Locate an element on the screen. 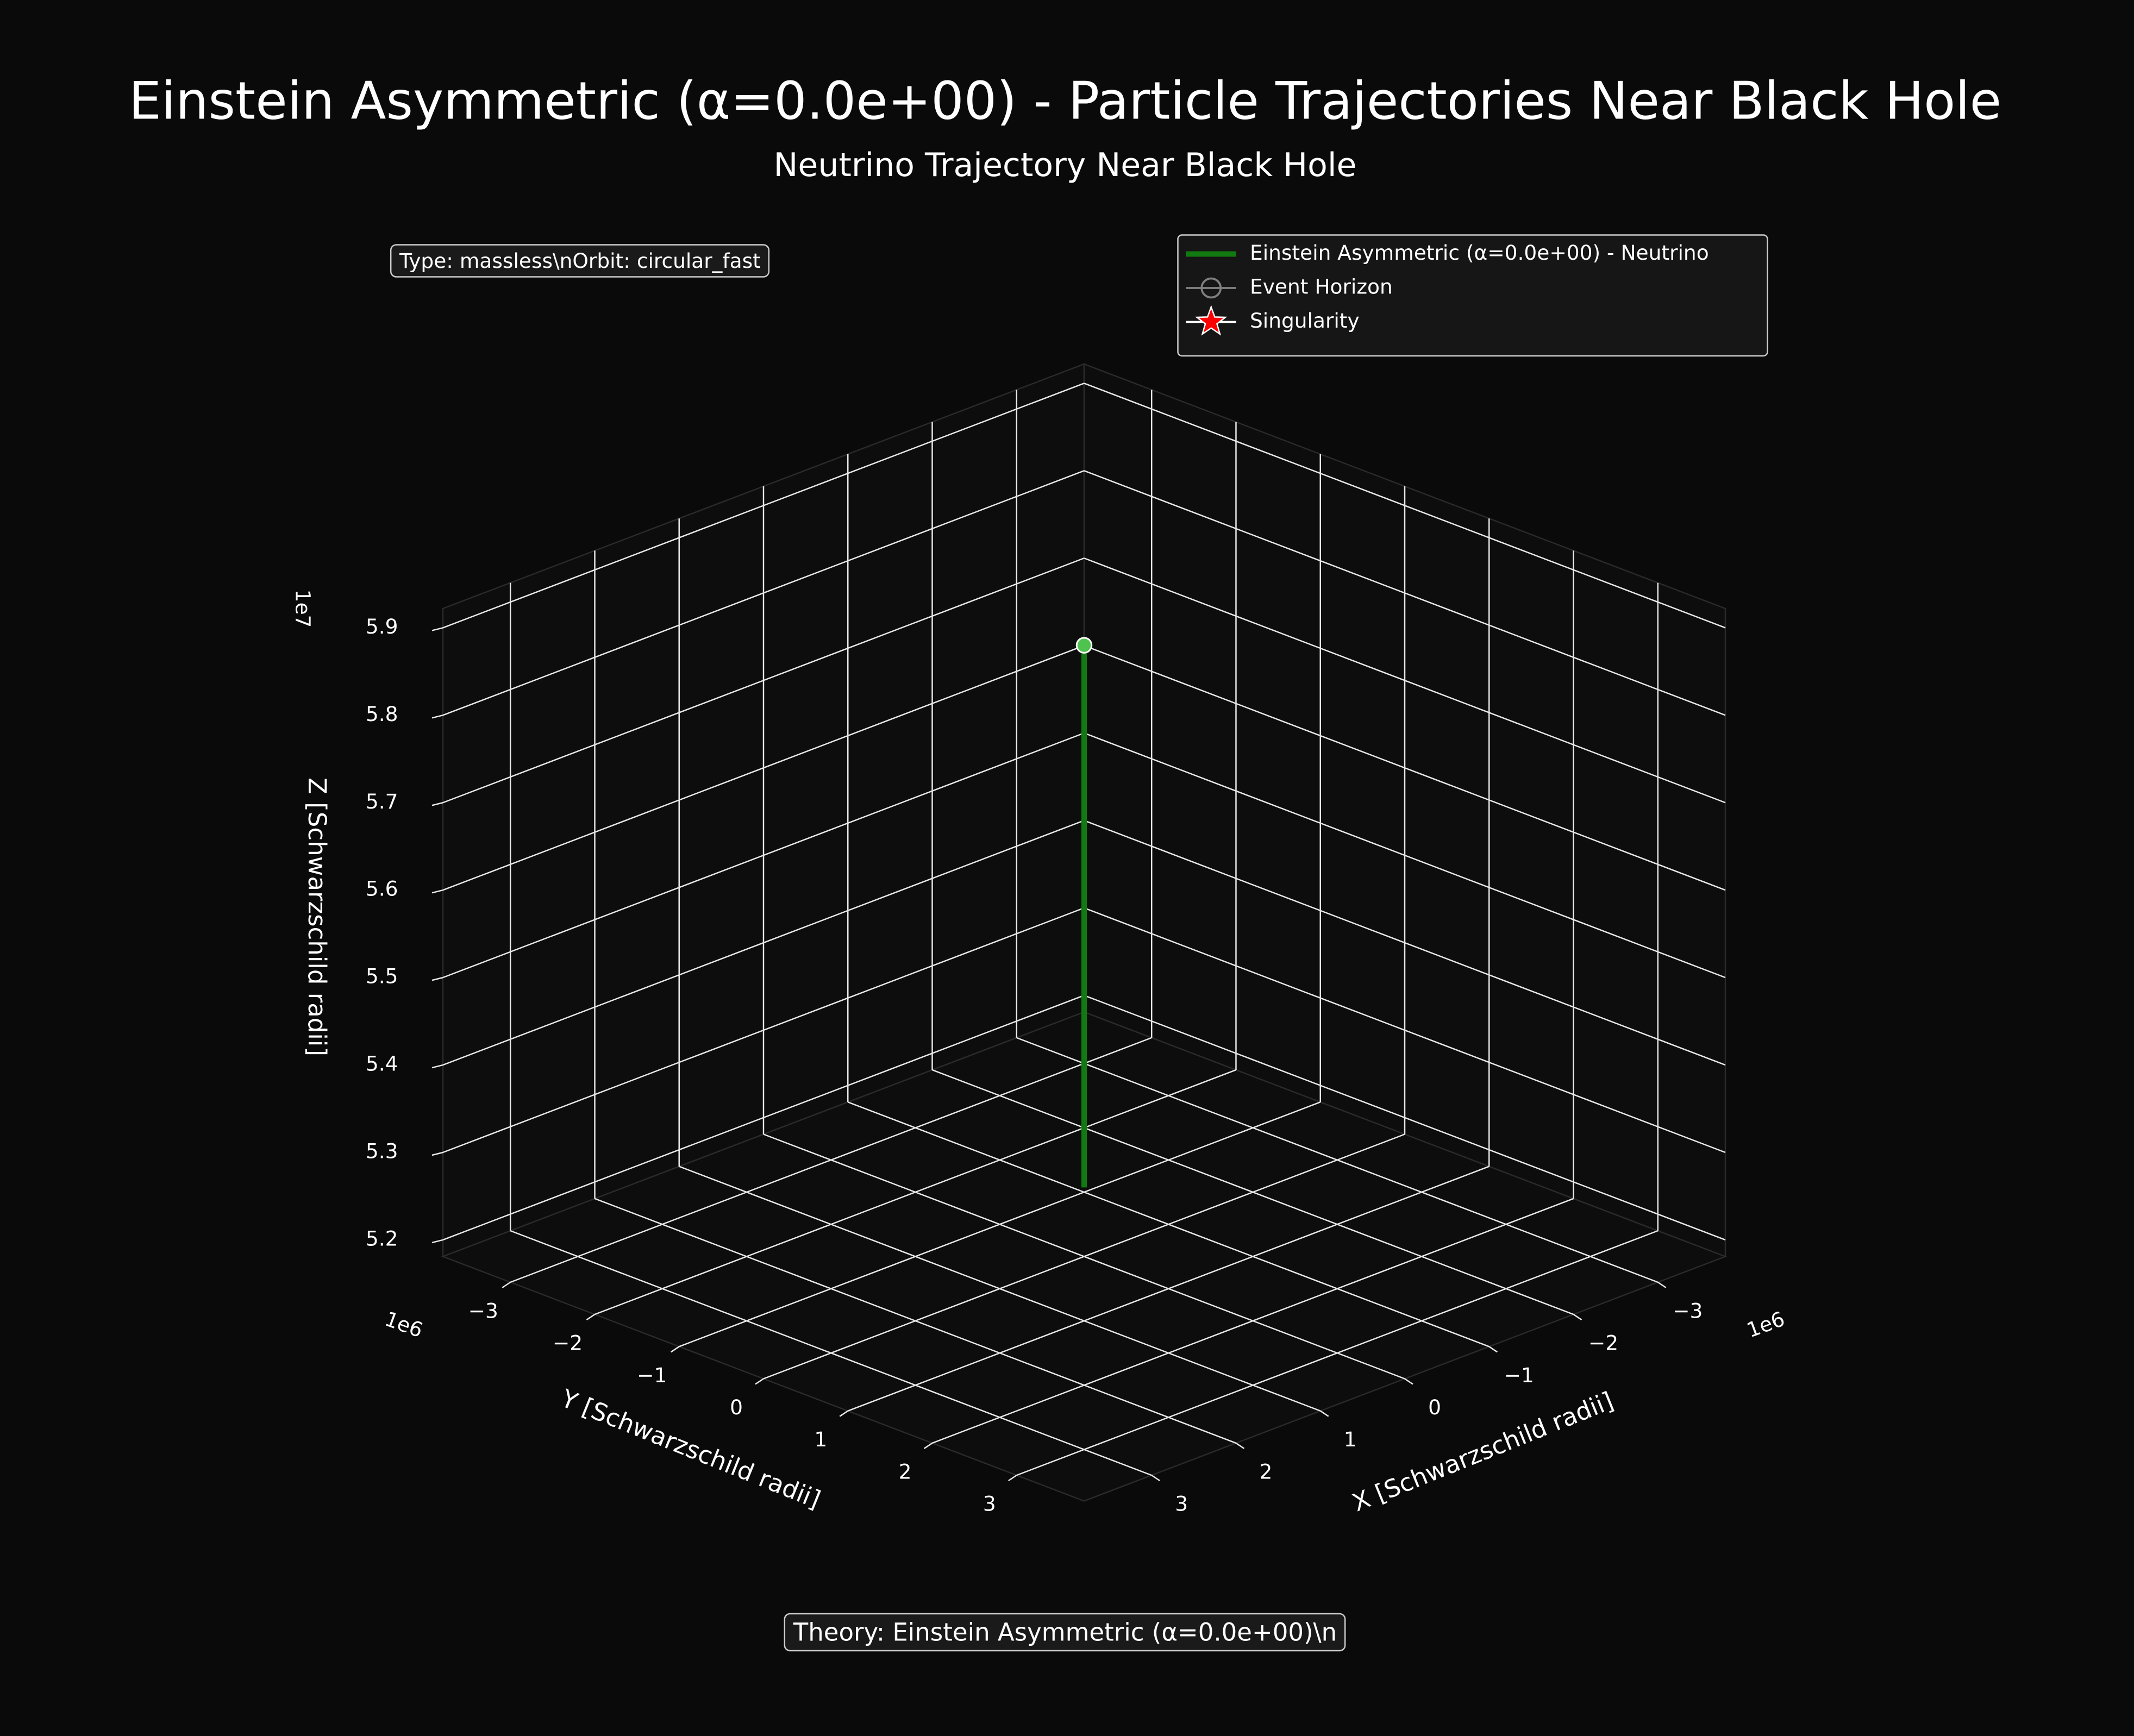 Image resolution: width=2134 pixels, height=1736 pixels. y-tick-label: −2 is located at coordinates (568, 1343).